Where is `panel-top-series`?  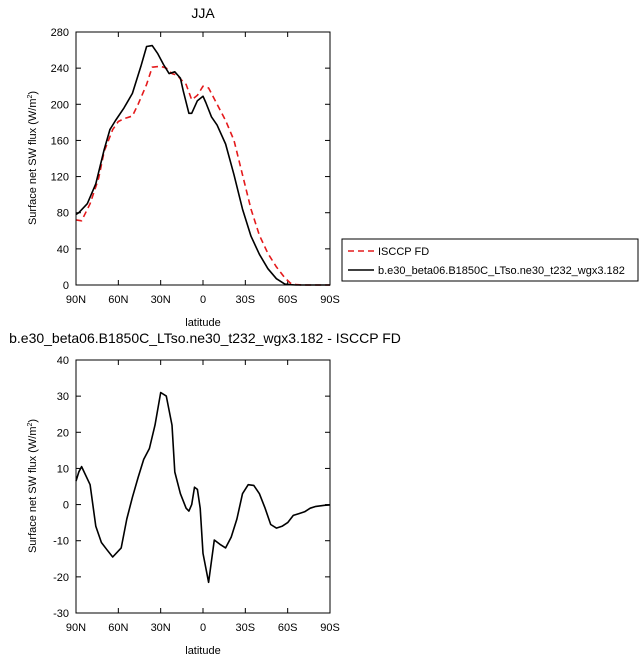 panel-top-series is located at coordinates (202, 165).